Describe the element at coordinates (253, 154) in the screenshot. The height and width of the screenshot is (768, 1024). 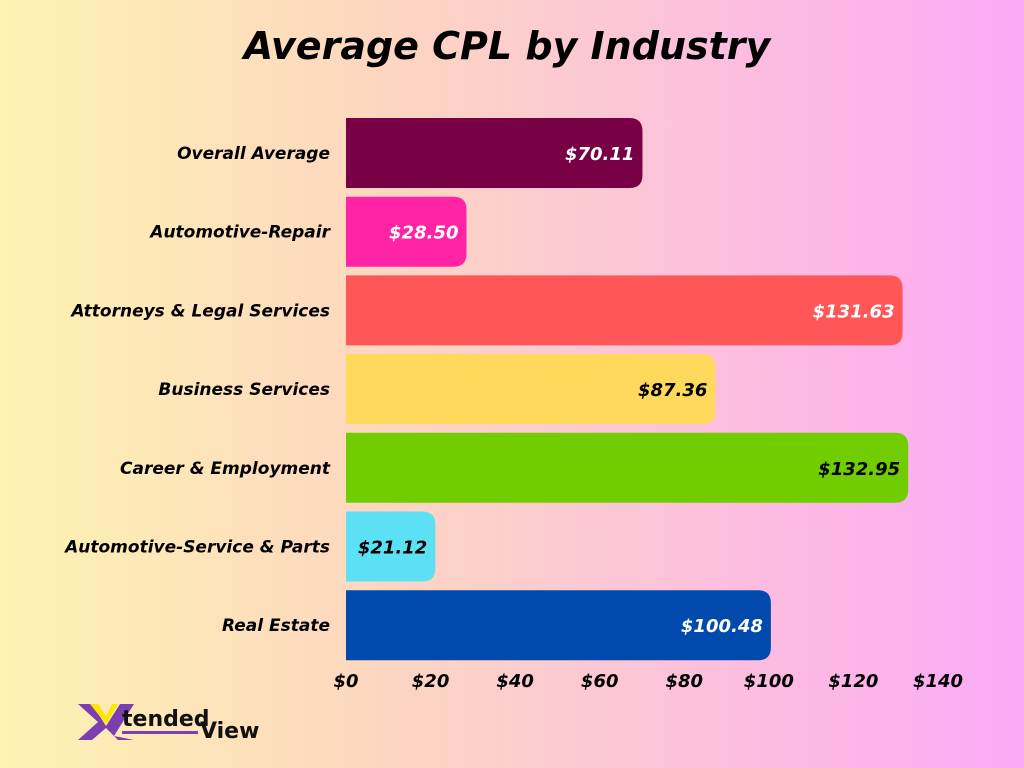
I see `category-label: Overall Average` at that location.